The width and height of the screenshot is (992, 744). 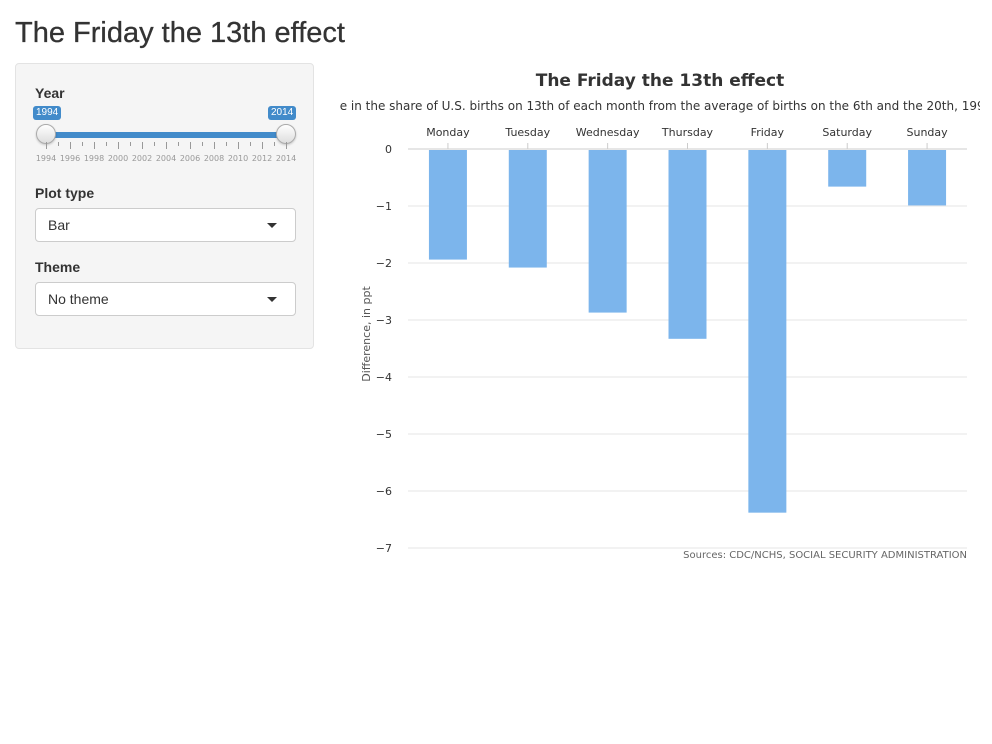 What do you see at coordinates (262, 158) in the screenshot?
I see `slider-tick-label: 2012` at bounding box center [262, 158].